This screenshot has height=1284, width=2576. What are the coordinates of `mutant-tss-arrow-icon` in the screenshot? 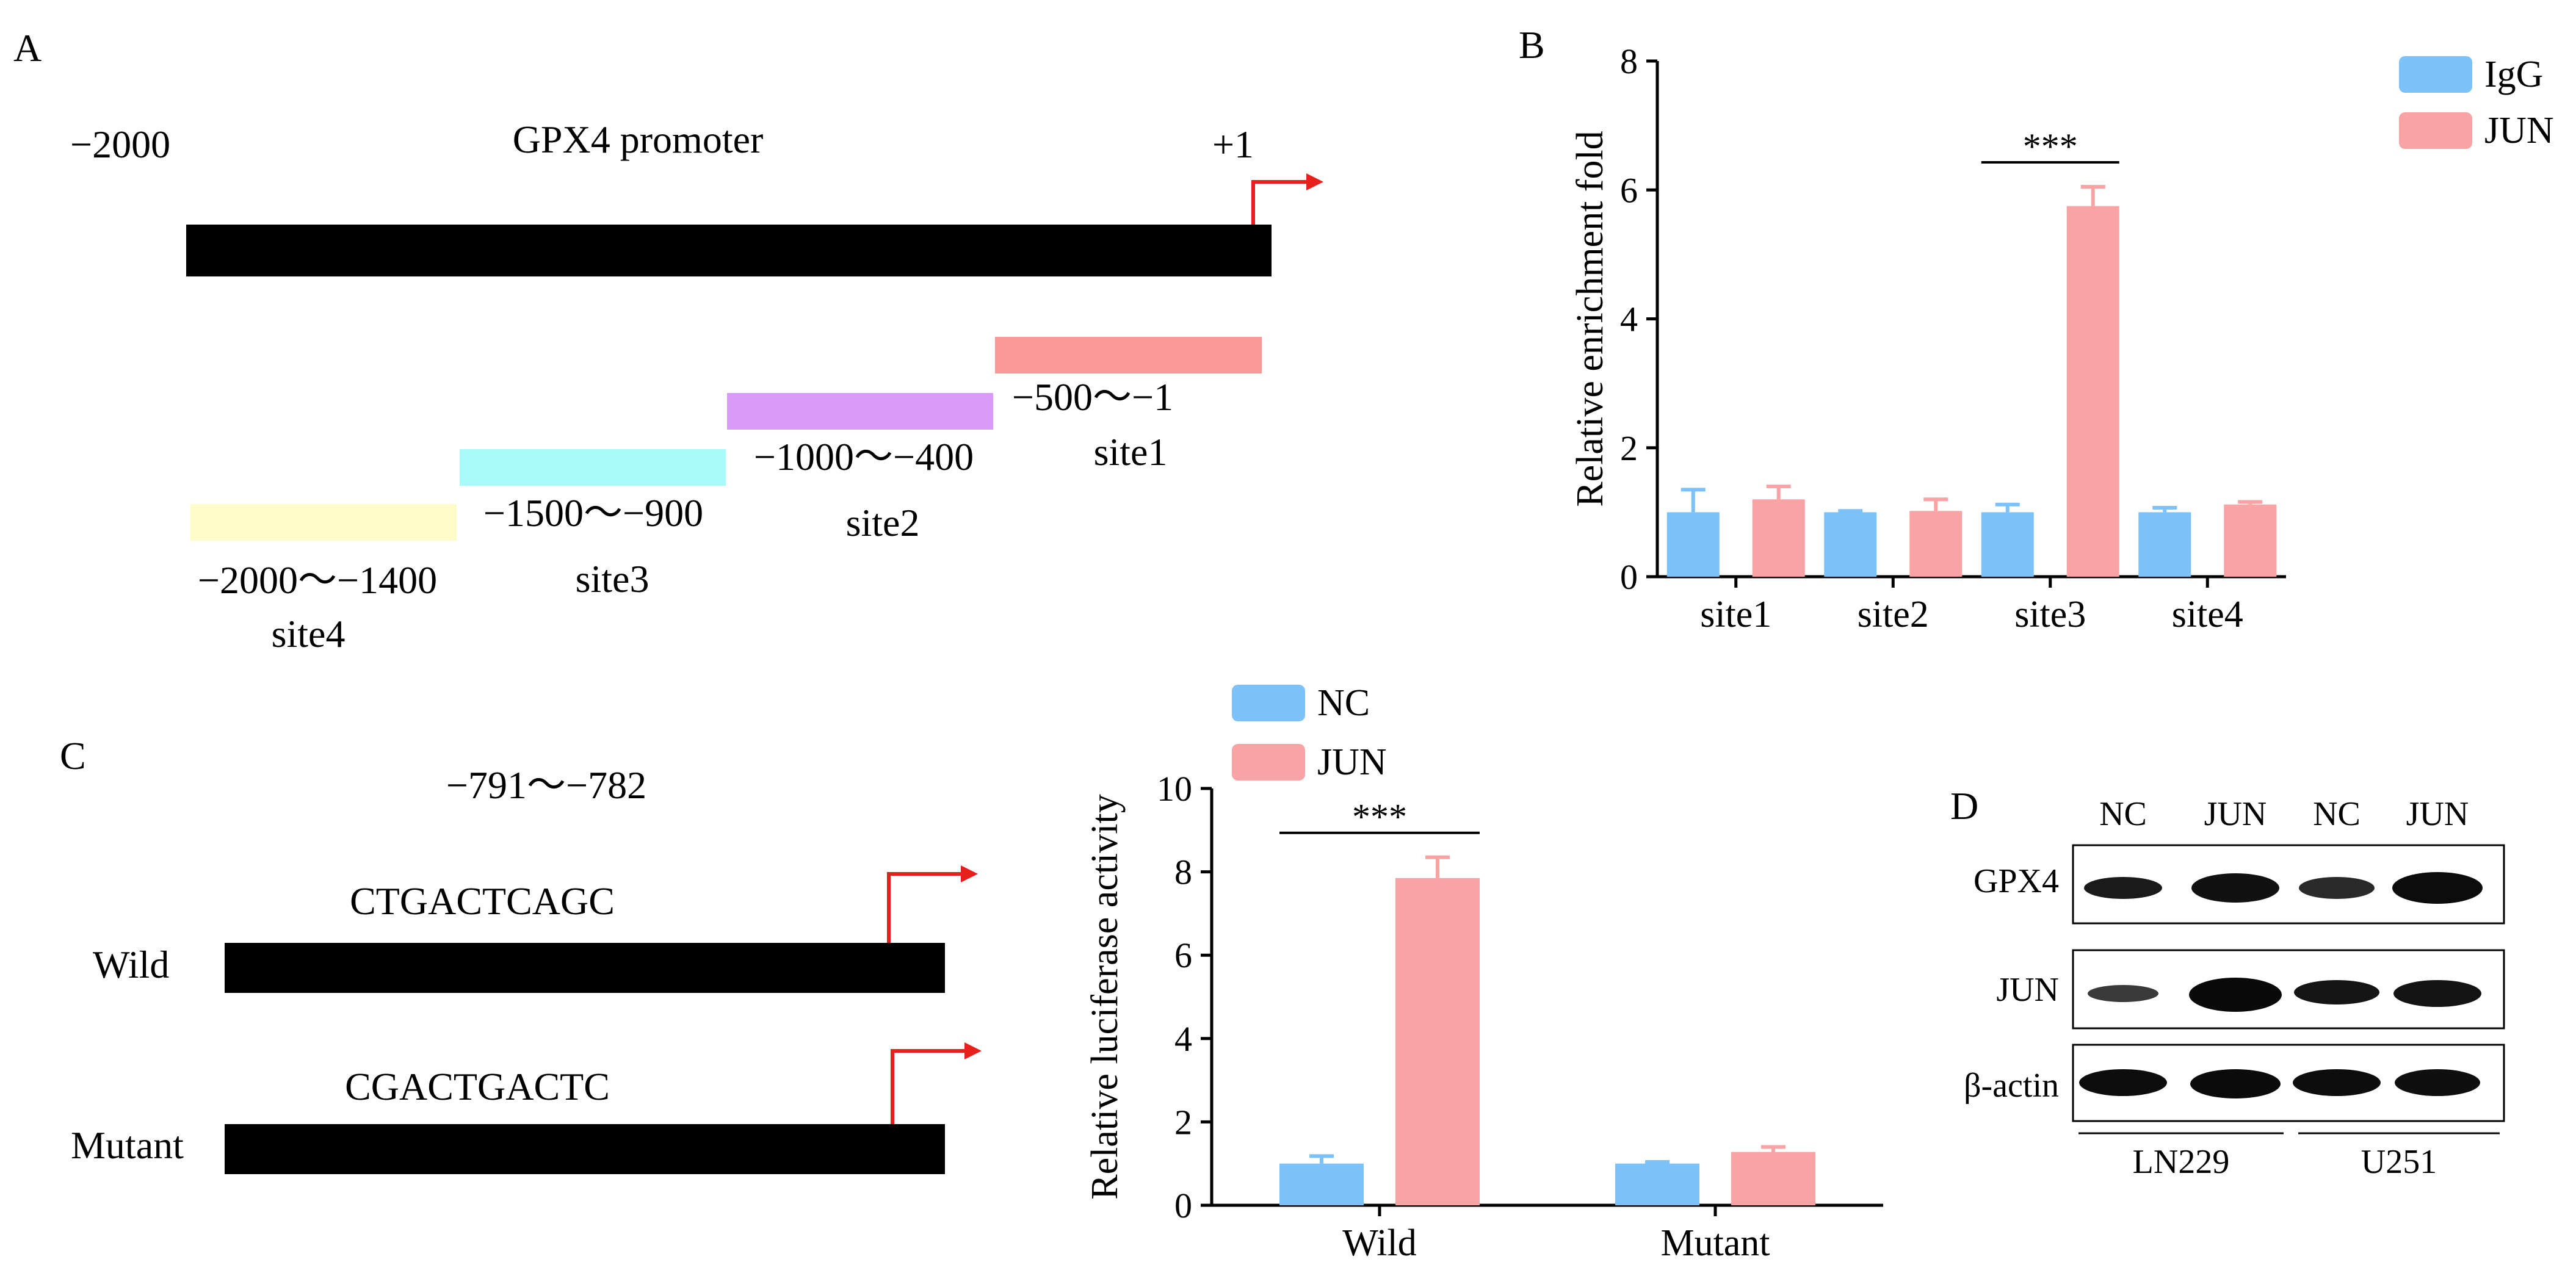 It's located at (936, 1083).